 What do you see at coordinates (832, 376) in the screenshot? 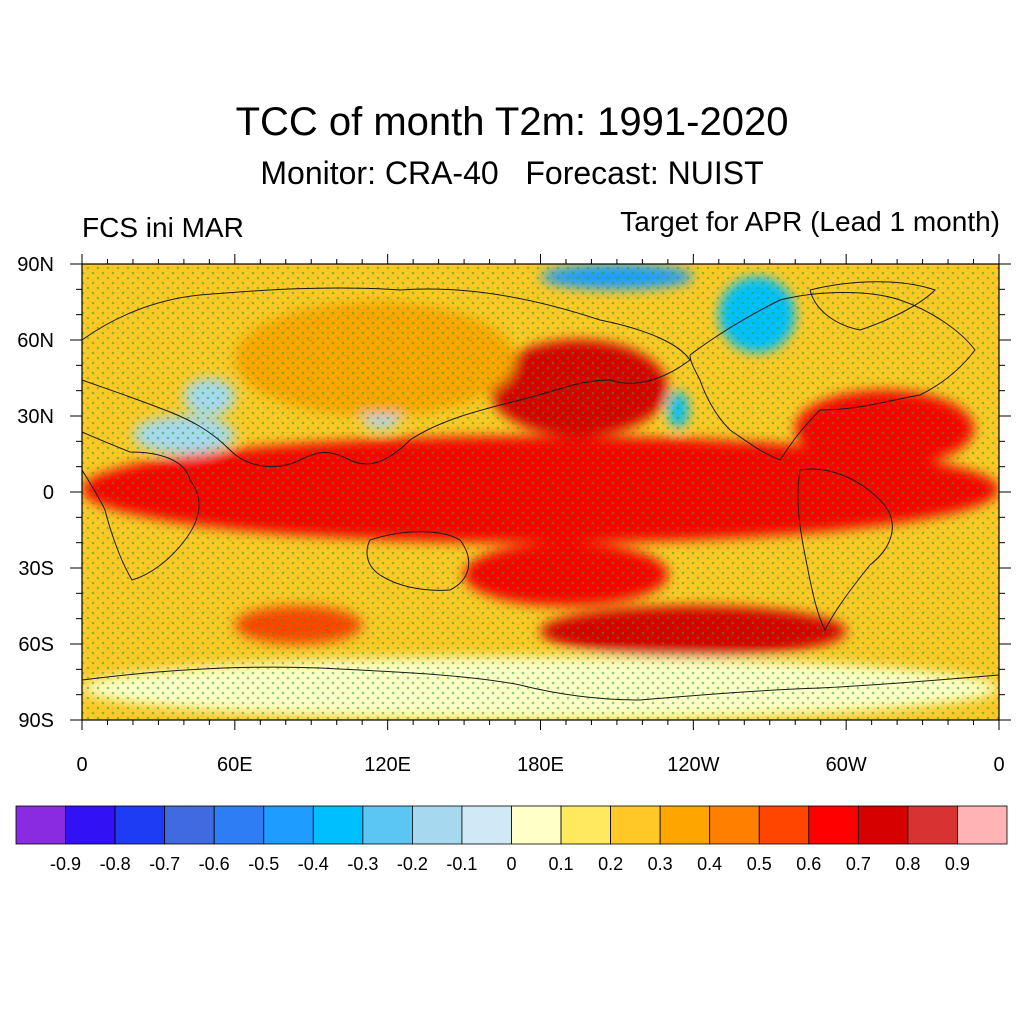
I see `north-america-coast` at bounding box center [832, 376].